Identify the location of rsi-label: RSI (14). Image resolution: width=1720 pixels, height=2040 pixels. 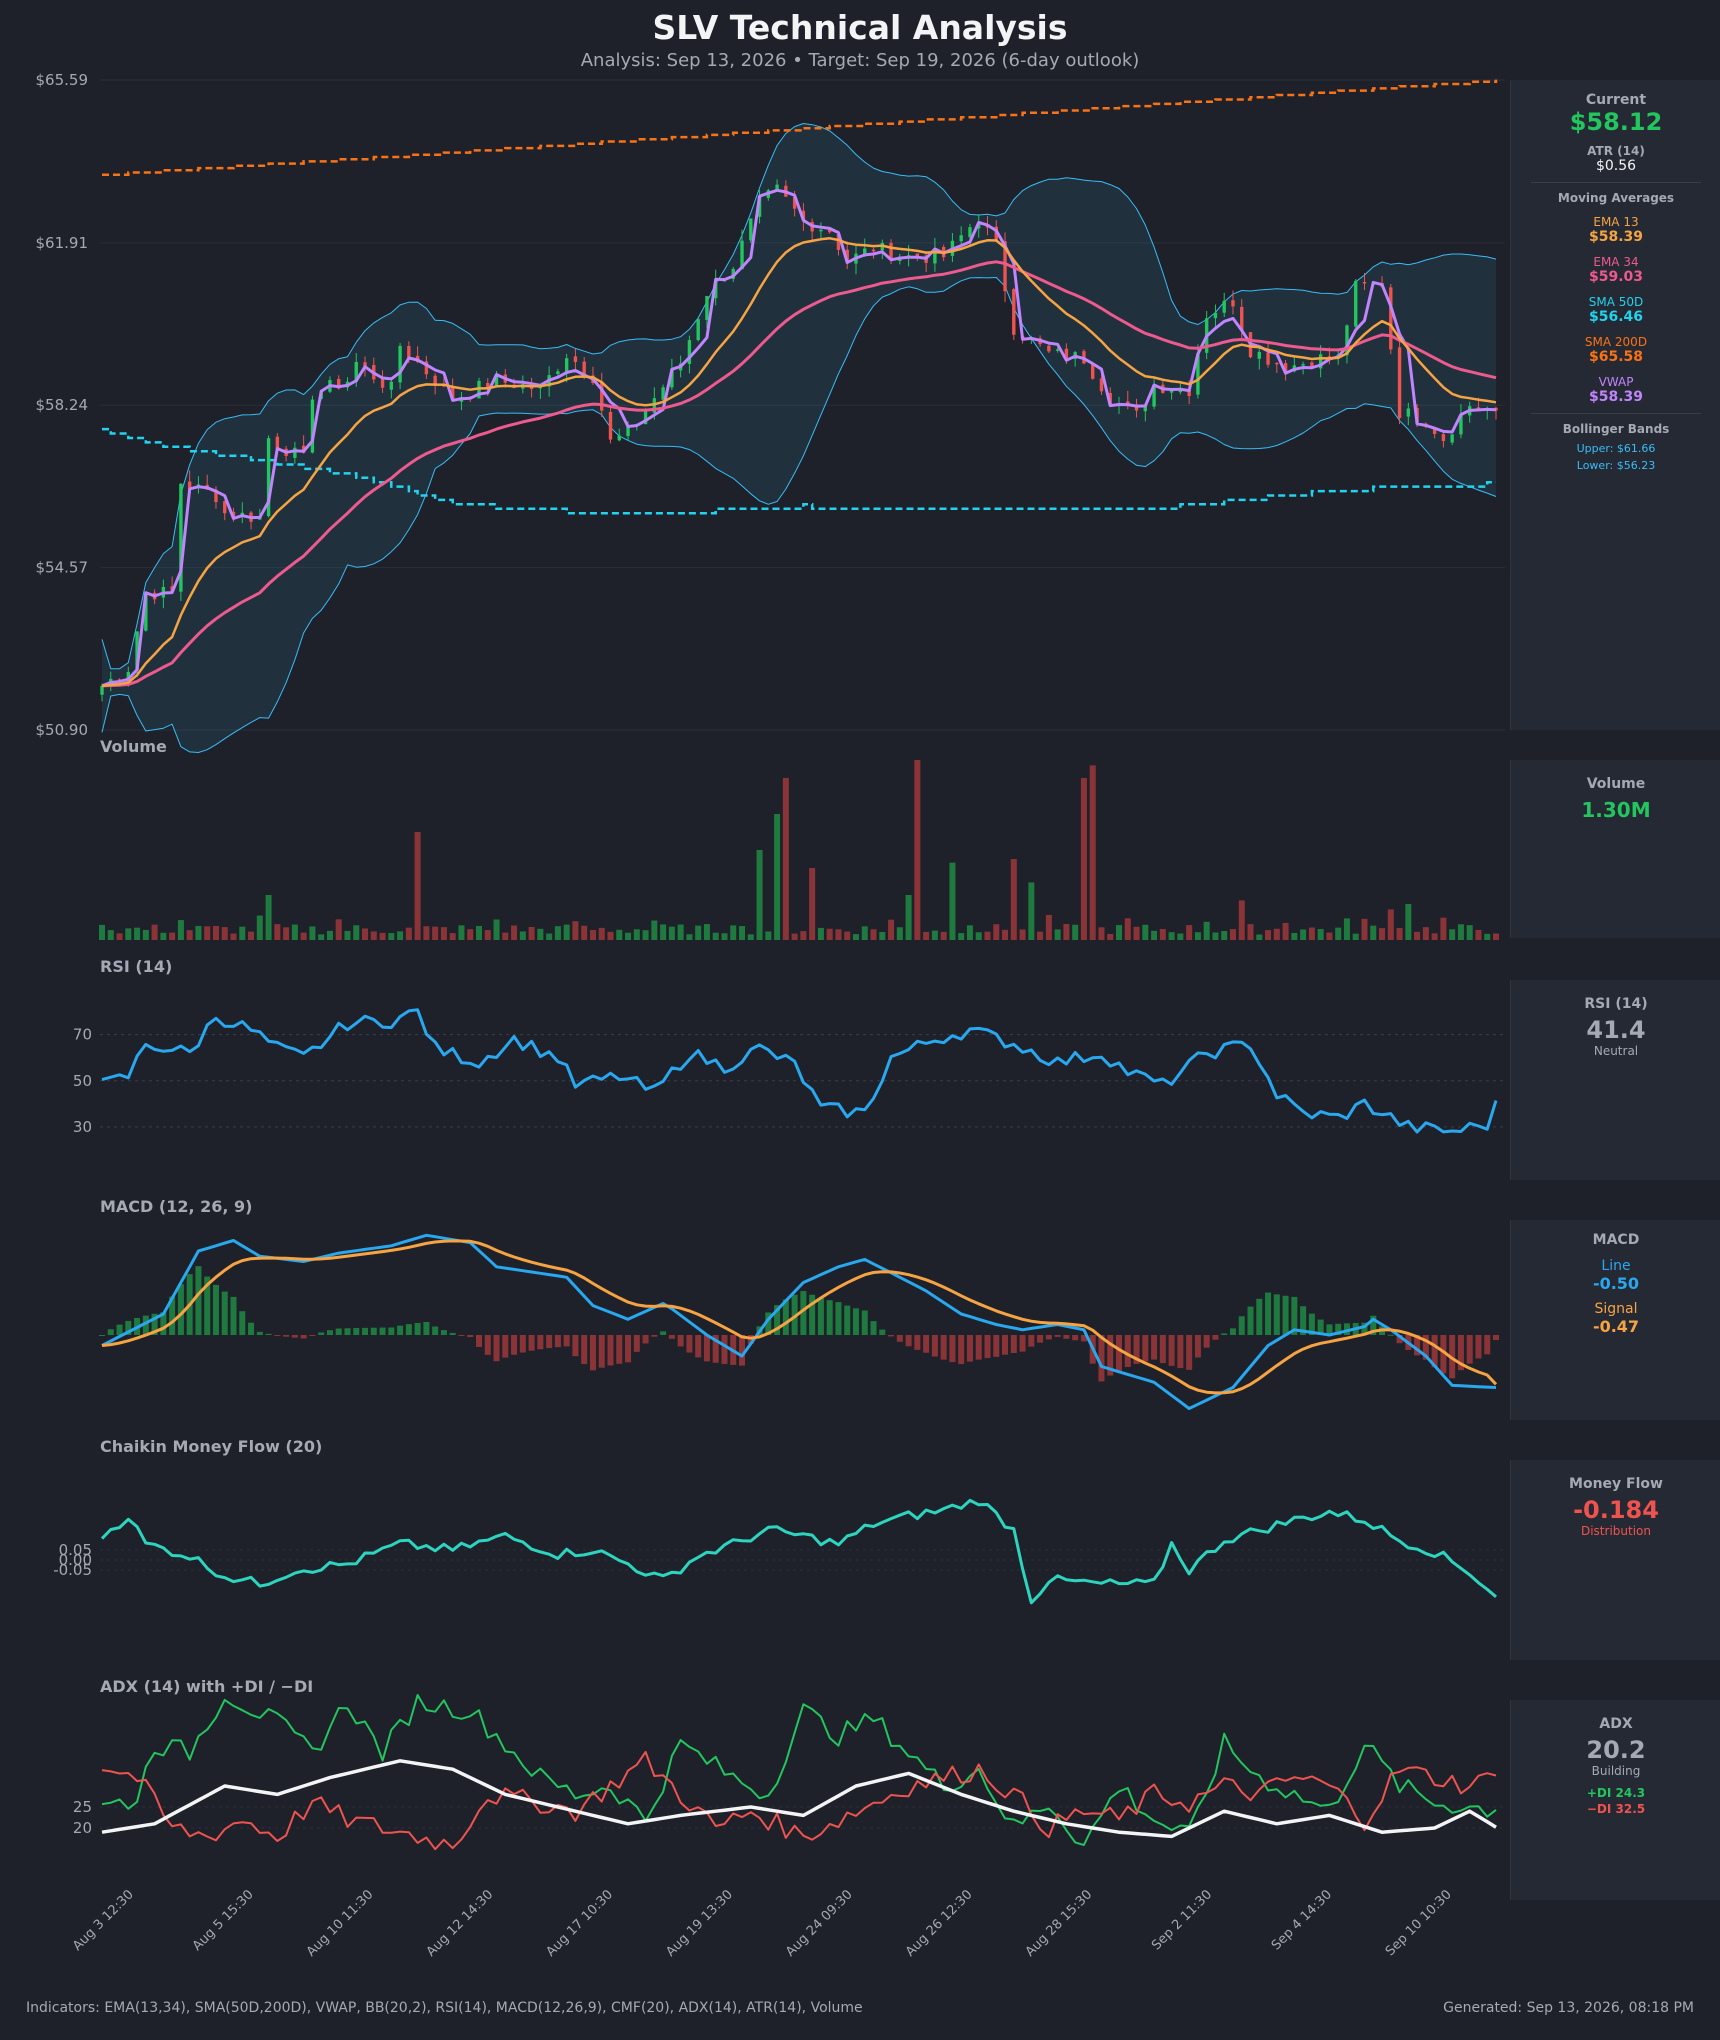
(1616, 1004).